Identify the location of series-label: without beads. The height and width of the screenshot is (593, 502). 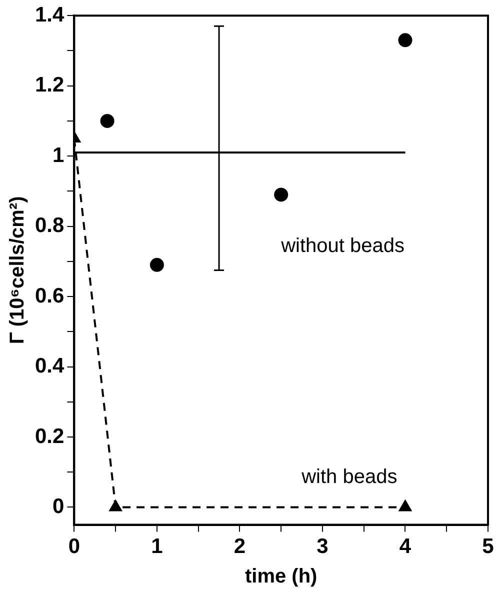
(342, 246).